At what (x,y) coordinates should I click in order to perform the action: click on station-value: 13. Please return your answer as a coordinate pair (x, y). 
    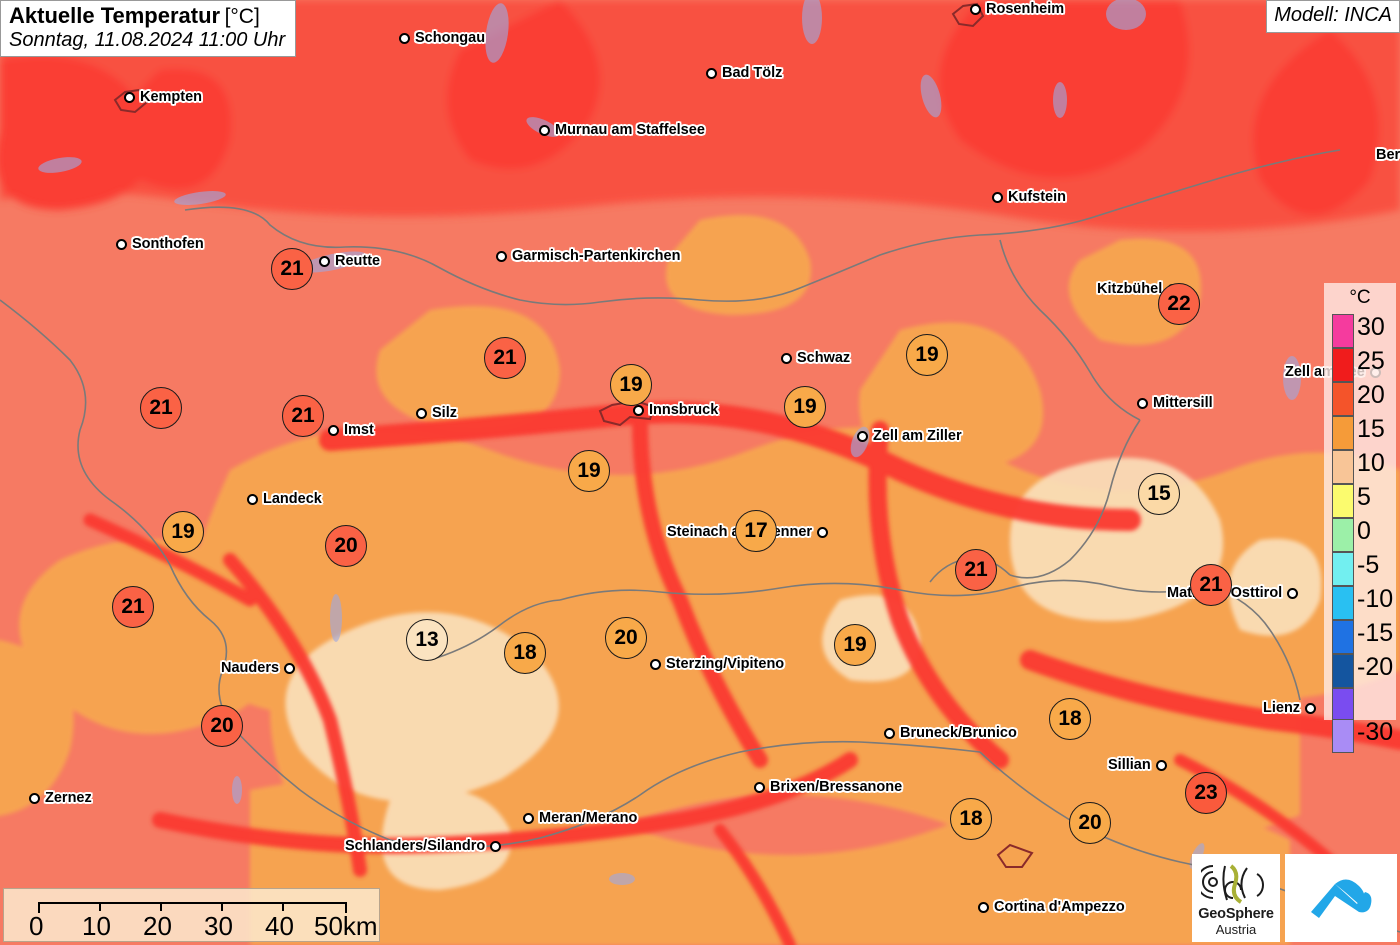
    Looking at the image, I should click on (427, 639).